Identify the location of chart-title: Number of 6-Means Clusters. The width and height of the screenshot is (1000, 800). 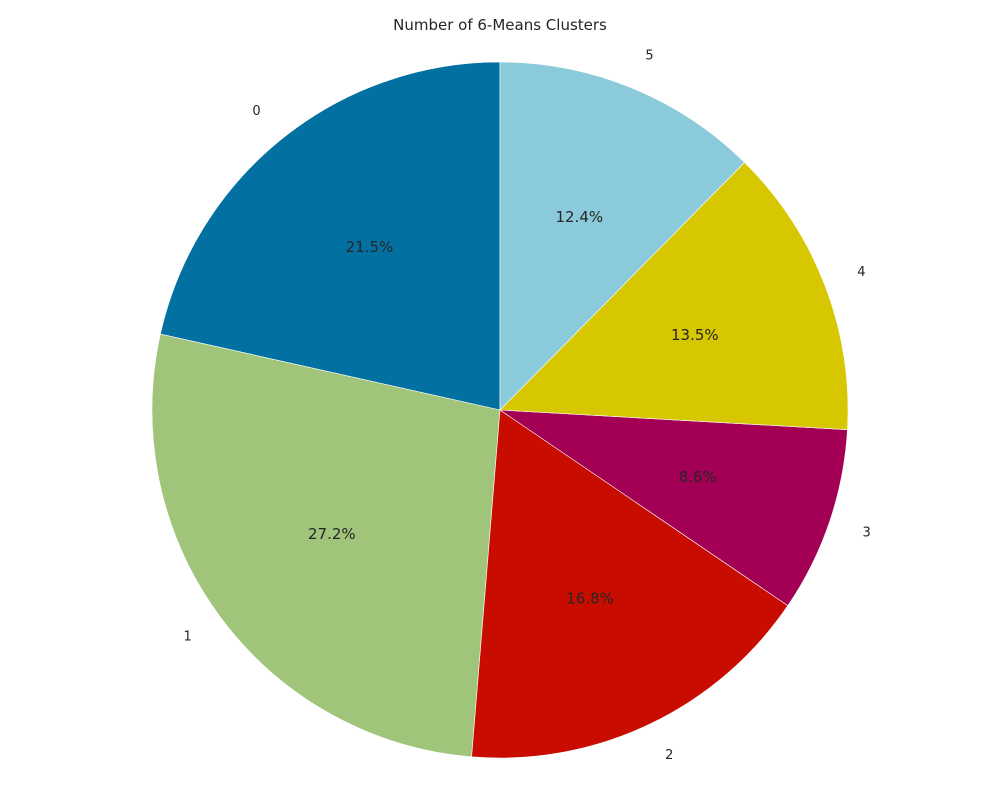
(500, 25).